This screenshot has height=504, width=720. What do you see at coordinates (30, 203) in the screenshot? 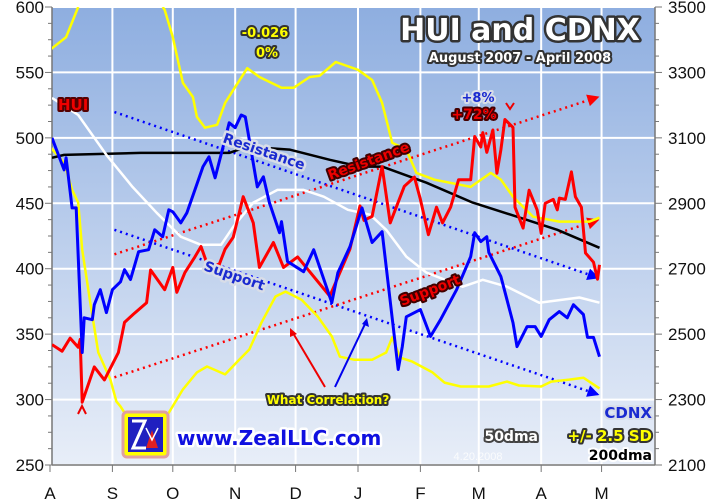
I see `y-left-tick-label: 450` at bounding box center [30, 203].